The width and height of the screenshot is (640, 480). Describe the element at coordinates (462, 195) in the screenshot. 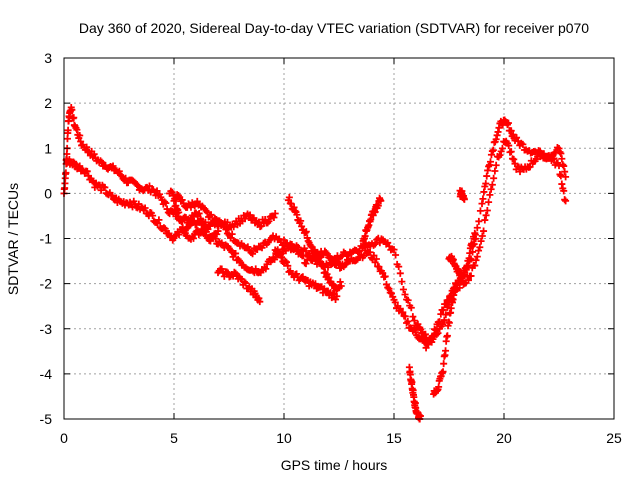

I see `series-l` at that location.